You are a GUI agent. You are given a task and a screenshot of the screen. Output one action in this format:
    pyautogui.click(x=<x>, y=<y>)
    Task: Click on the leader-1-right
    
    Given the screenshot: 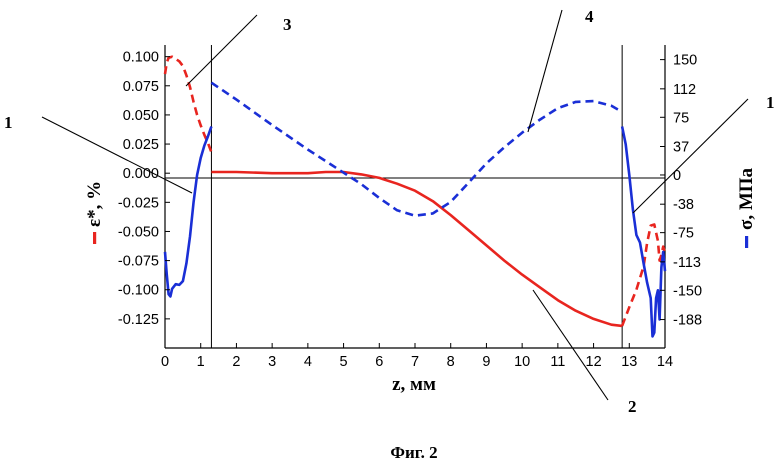 What is the action you would take?
    pyautogui.click(x=690, y=156)
    